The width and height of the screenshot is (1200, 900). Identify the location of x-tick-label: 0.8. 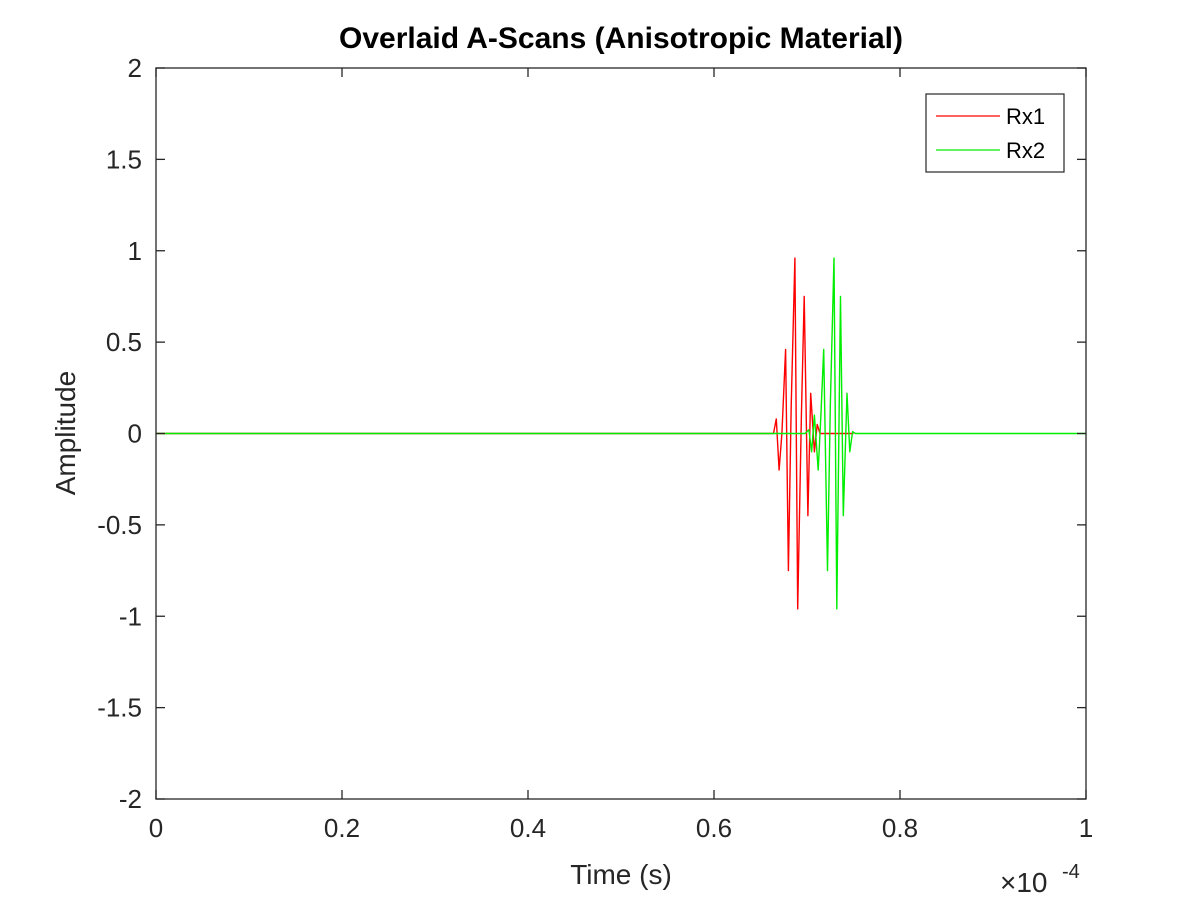
(900, 828).